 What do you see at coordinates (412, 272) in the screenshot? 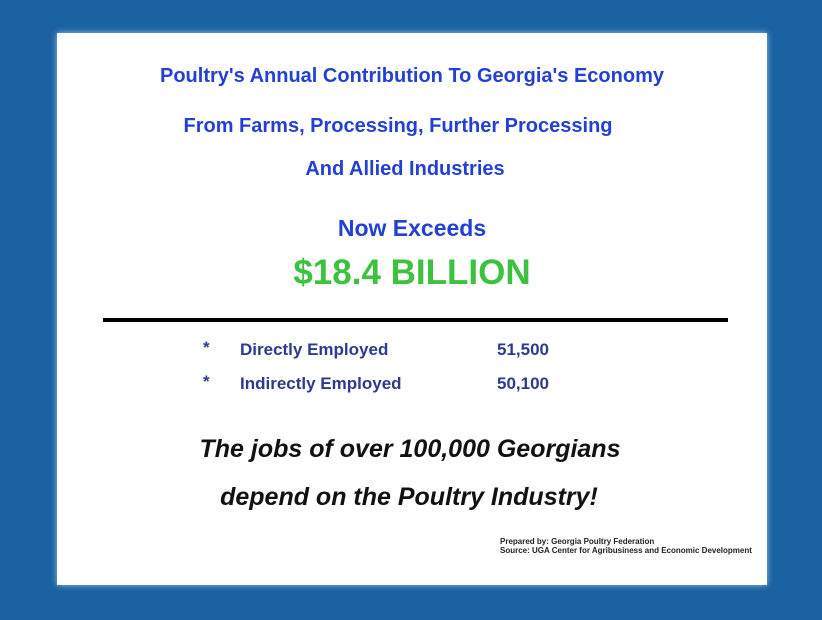
I see `amount: $18.4 BILLION` at bounding box center [412, 272].